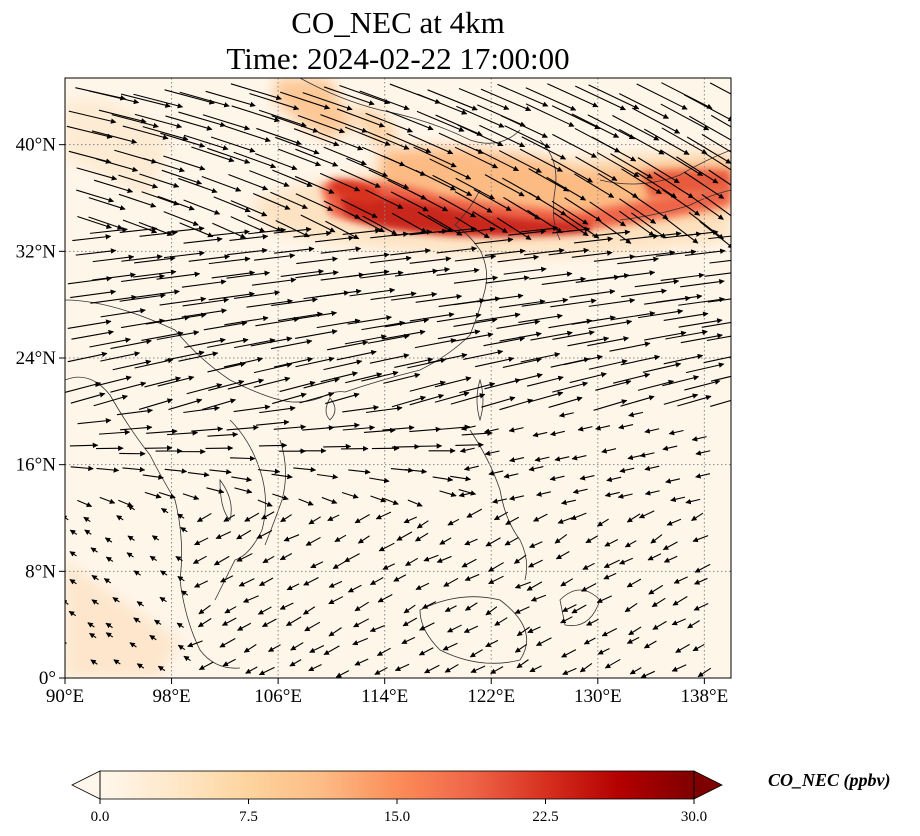 The image size is (920, 836). Describe the element at coordinates (100, 817) in the screenshot. I see `colorbar-tick-label: 0.0` at that location.